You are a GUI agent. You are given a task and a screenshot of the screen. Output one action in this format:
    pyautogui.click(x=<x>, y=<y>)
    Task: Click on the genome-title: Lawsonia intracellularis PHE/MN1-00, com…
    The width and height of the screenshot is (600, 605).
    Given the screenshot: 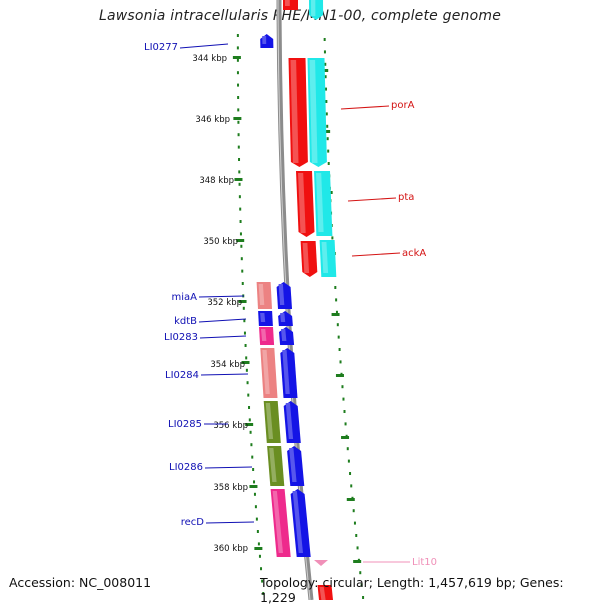 What is the action you would take?
    pyautogui.click(x=300, y=16)
    